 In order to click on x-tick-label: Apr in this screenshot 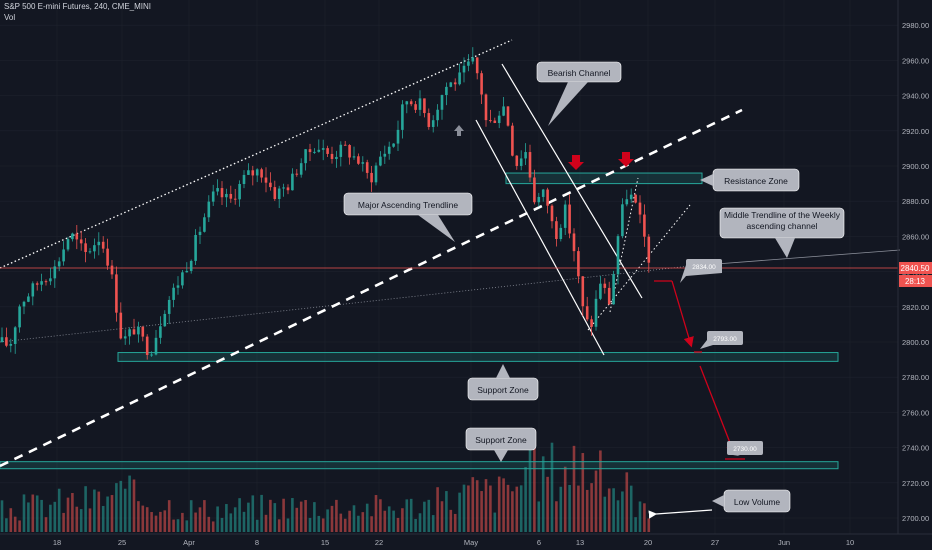, I will do `click(189, 542)`.